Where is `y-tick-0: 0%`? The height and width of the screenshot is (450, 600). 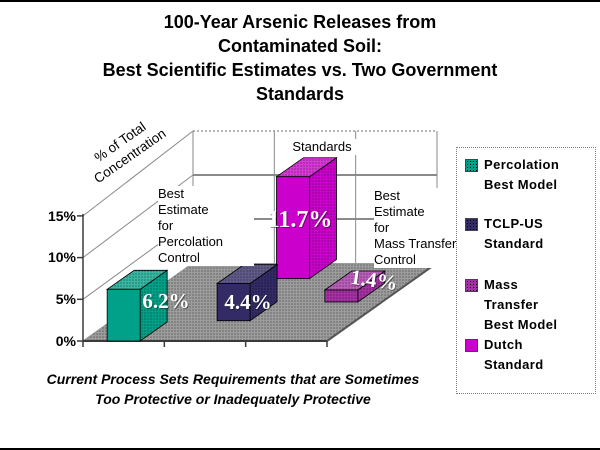
y-tick-0: 0% is located at coordinates (65, 341).